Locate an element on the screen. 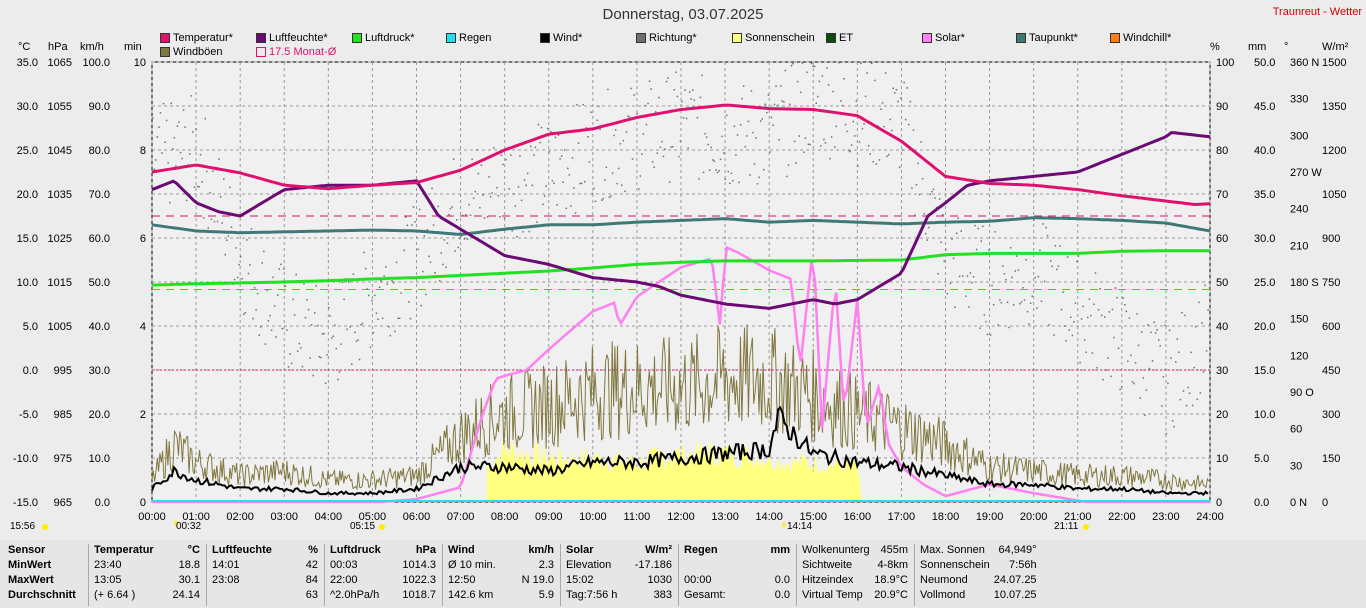 The height and width of the screenshot is (608, 1366). x-tick-label: 04:00 is located at coordinates (329, 517).